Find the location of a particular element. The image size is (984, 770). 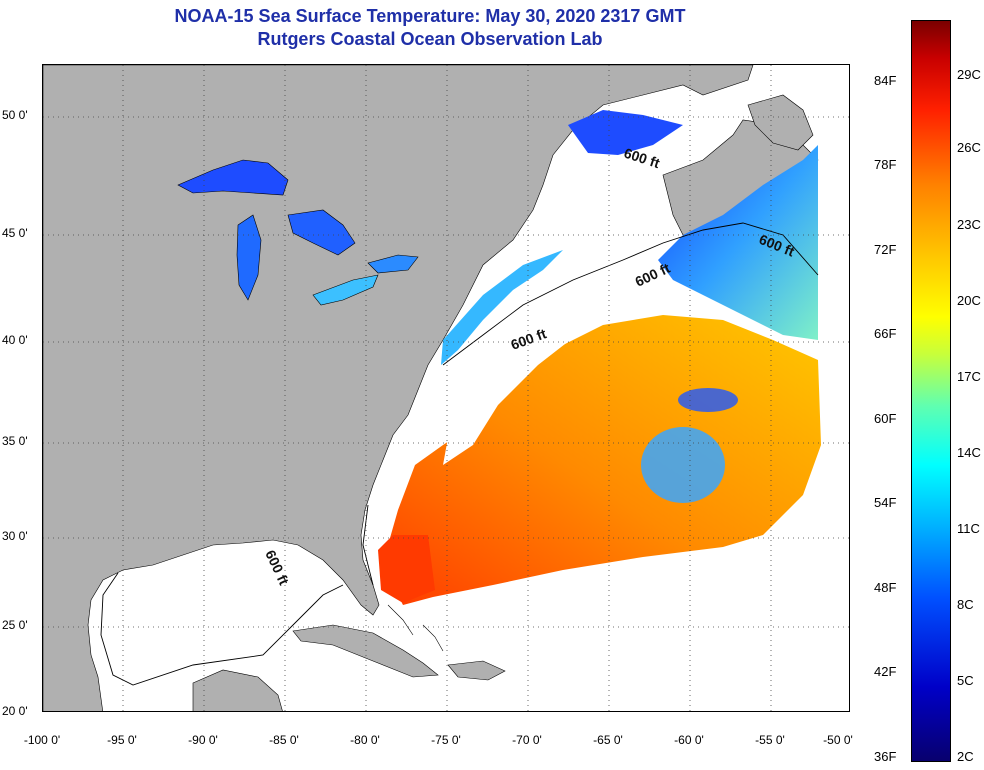

lon-tick-label: -95 0' is located at coordinates (122, 740).